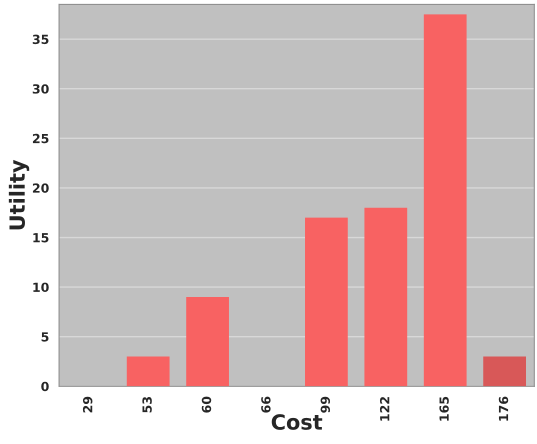 The width and height of the screenshot is (537, 444). What do you see at coordinates (40, 188) in the screenshot?
I see `y-tick-label: 20` at bounding box center [40, 188].